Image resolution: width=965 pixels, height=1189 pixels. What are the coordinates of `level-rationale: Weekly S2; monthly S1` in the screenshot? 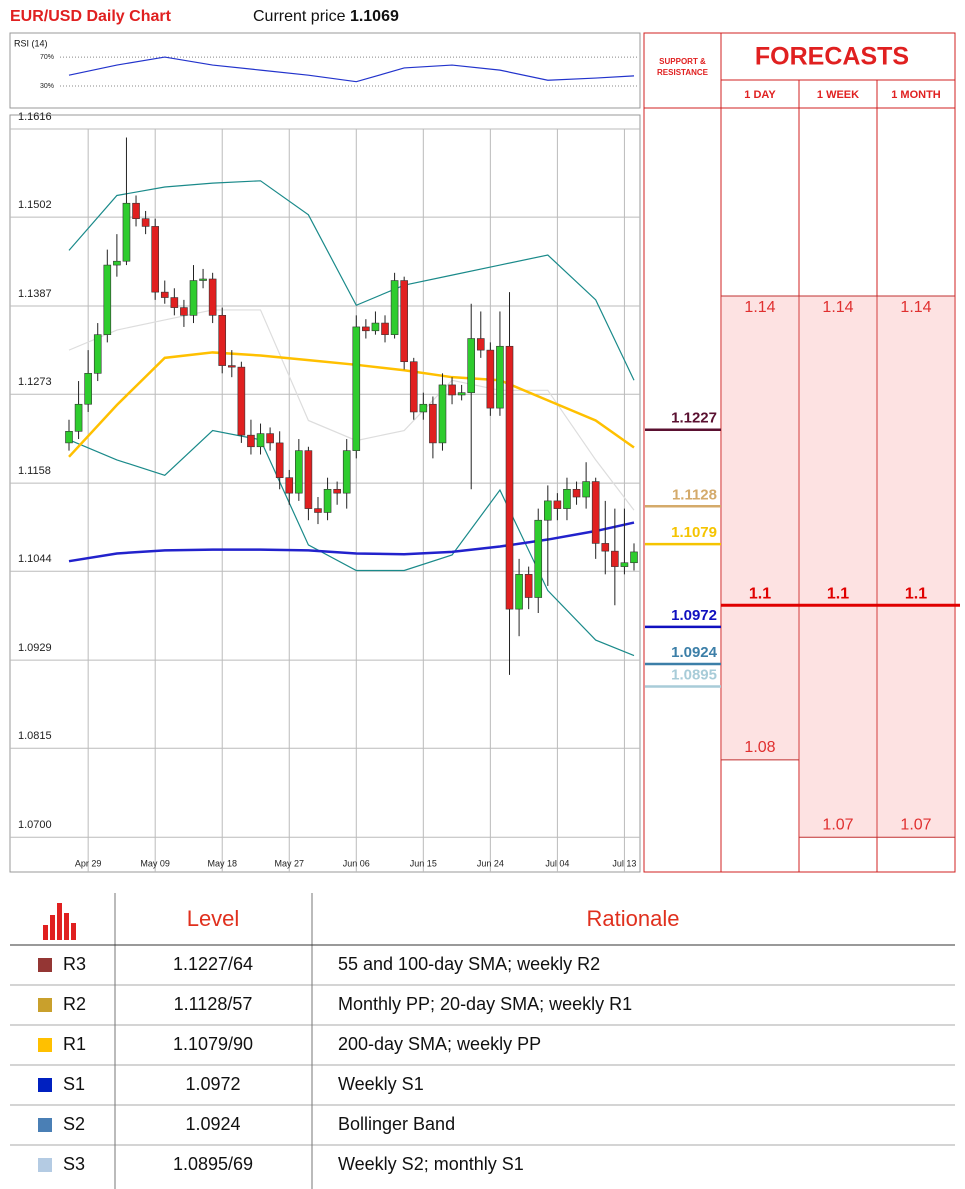 It's located at (431, 1164).